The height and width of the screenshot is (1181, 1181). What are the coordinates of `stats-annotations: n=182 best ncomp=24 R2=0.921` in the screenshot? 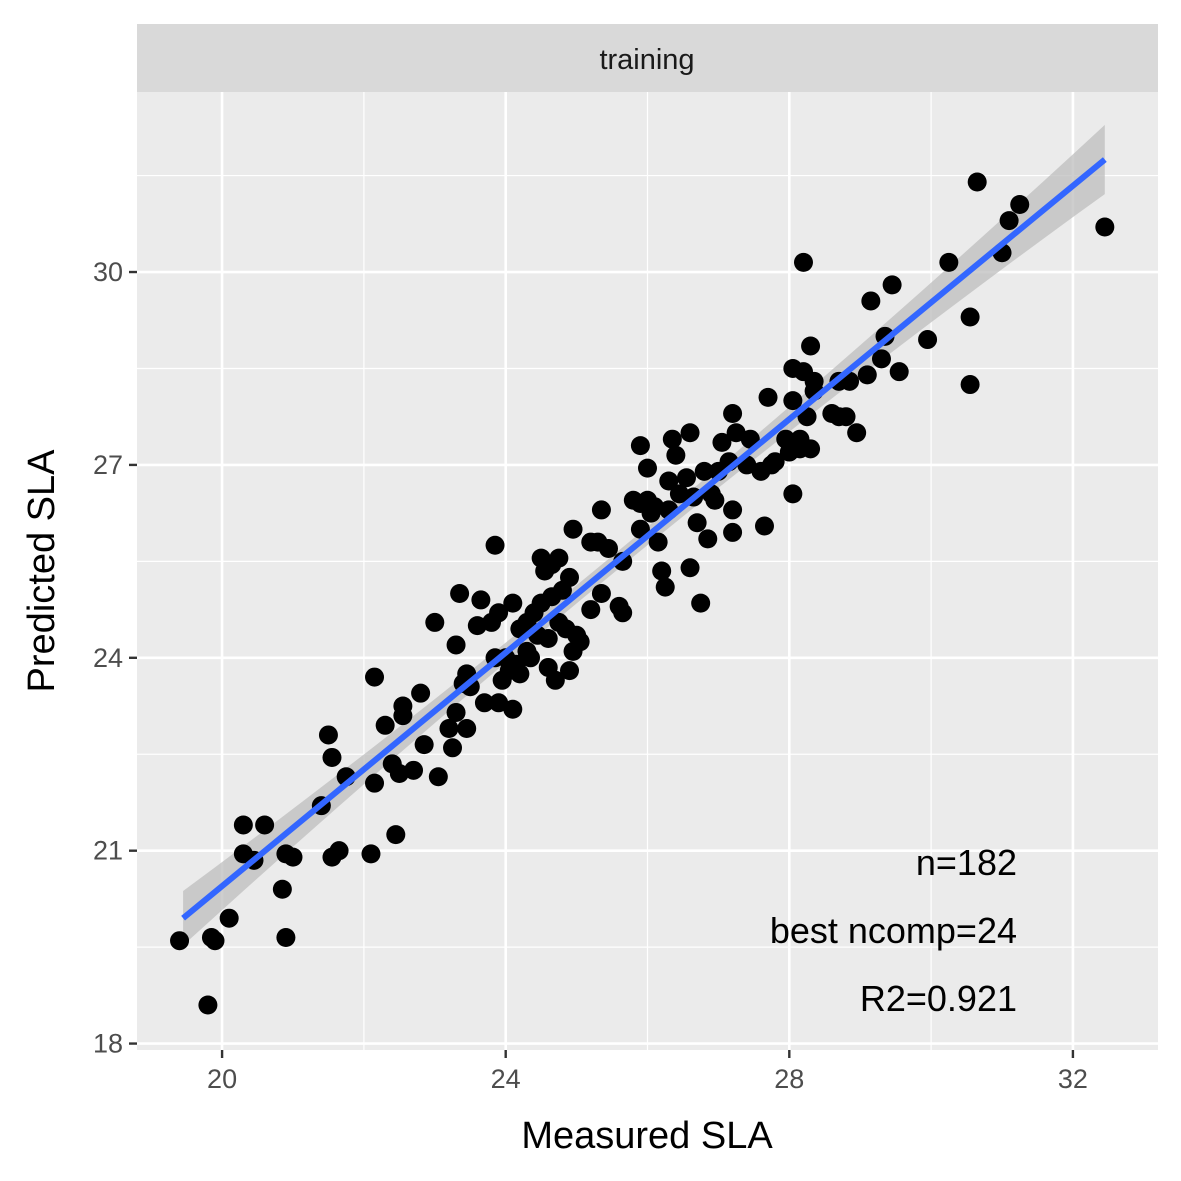 It's located at (893, 930).